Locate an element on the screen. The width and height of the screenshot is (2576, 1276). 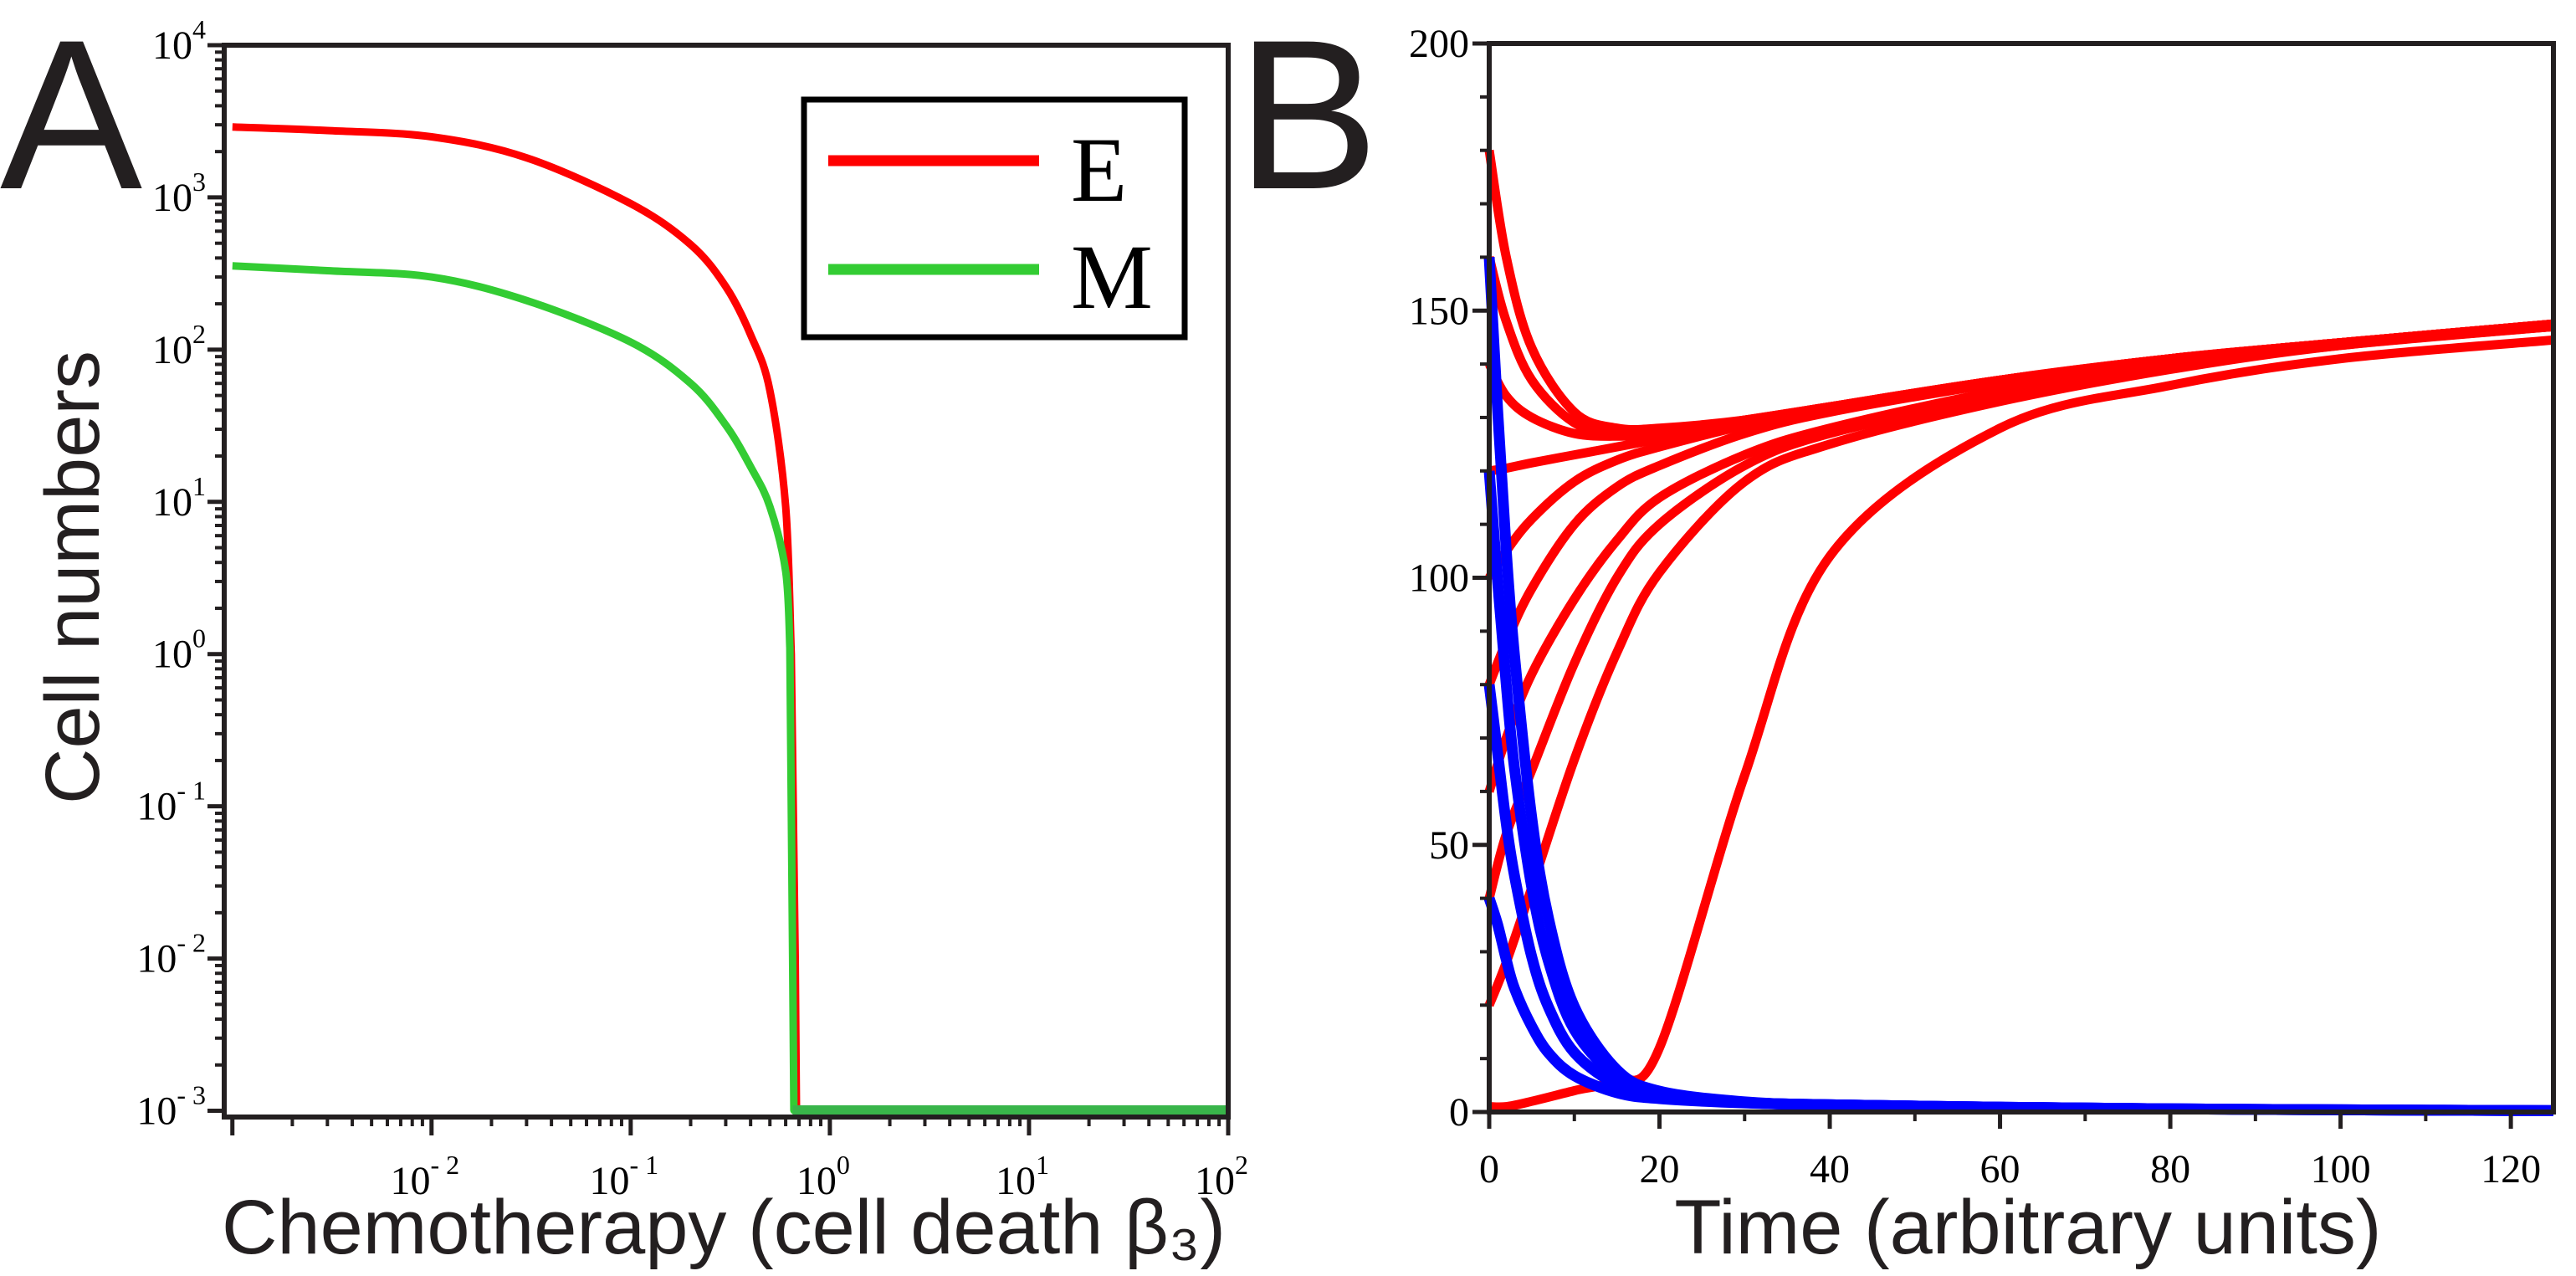
legend-label-e: E is located at coordinates (1099, 170).